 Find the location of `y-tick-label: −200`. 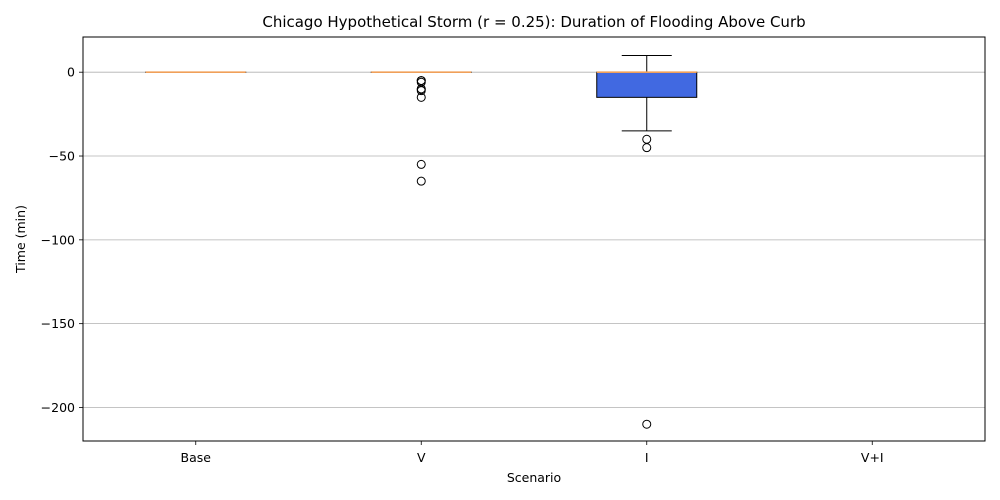

y-tick-label: −200 is located at coordinates (58, 407).